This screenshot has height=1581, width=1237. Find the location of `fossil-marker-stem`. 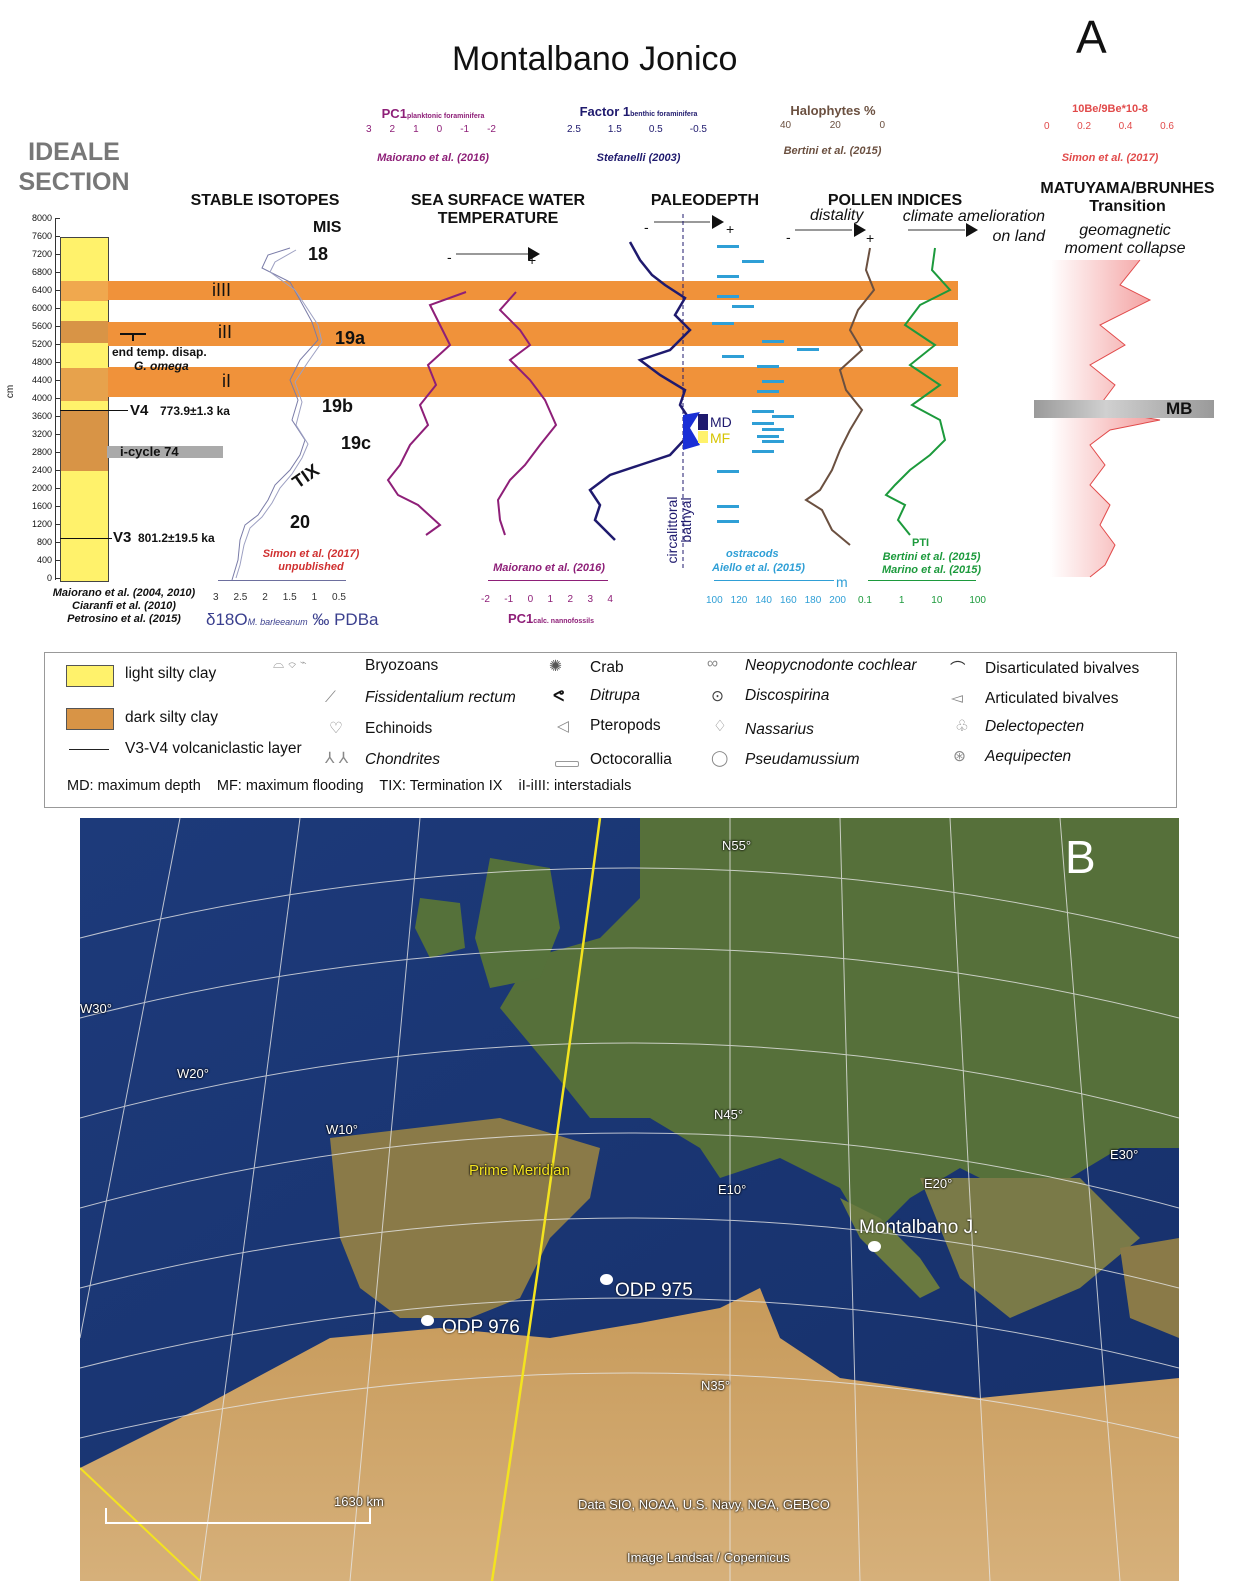

fossil-marker-stem is located at coordinates (133, 337).